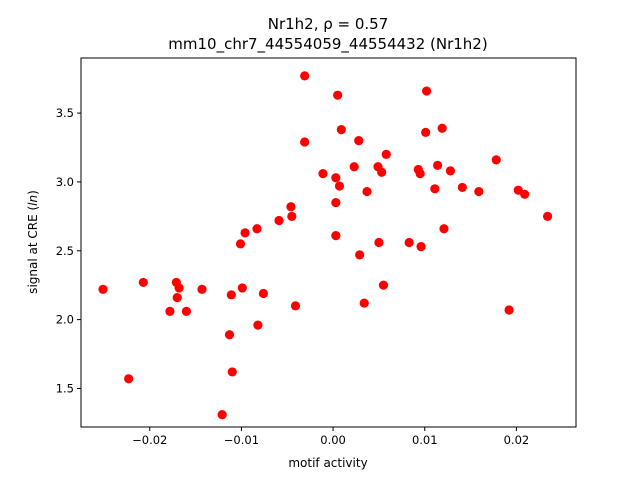 This screenshot has height=480, width=640. I want to click on x-tick-label: −0.02, so click(149, 440).